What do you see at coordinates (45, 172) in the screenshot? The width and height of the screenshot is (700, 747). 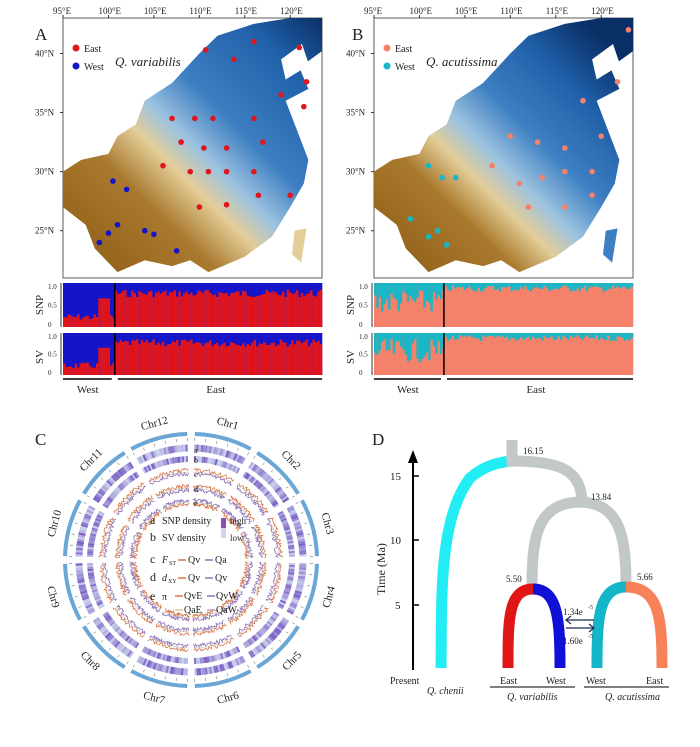 I see `lat-tick-label: 30°N` at bounding box center [45, 172].